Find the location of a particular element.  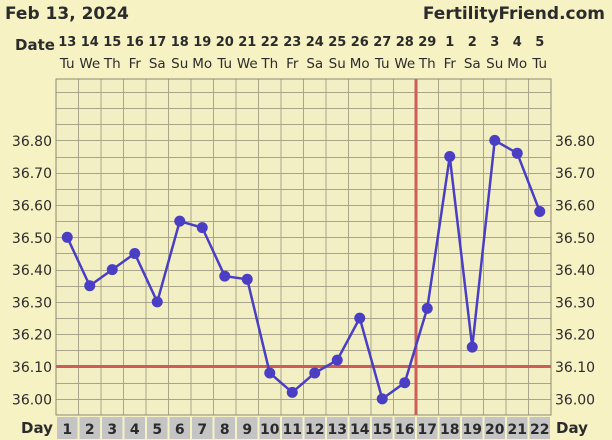

date-label: 18 is located at coordinates (180, 42).